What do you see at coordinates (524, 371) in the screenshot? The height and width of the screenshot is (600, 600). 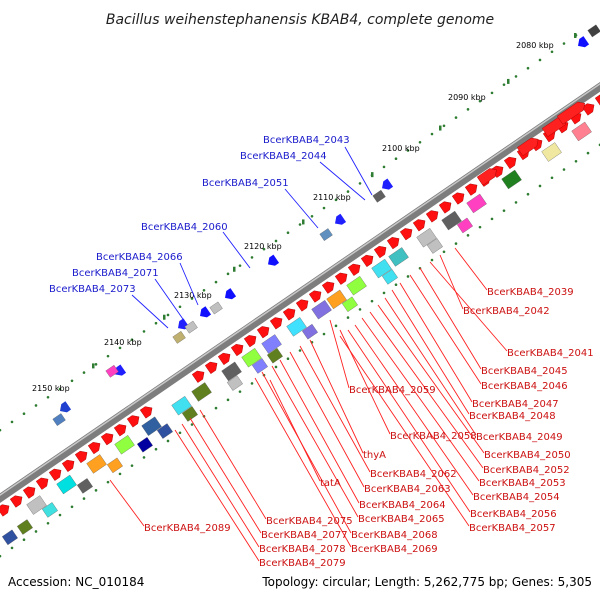 I see `gene-label-2045: BcerKBAB4_2045` at bounding box center [524, 371].